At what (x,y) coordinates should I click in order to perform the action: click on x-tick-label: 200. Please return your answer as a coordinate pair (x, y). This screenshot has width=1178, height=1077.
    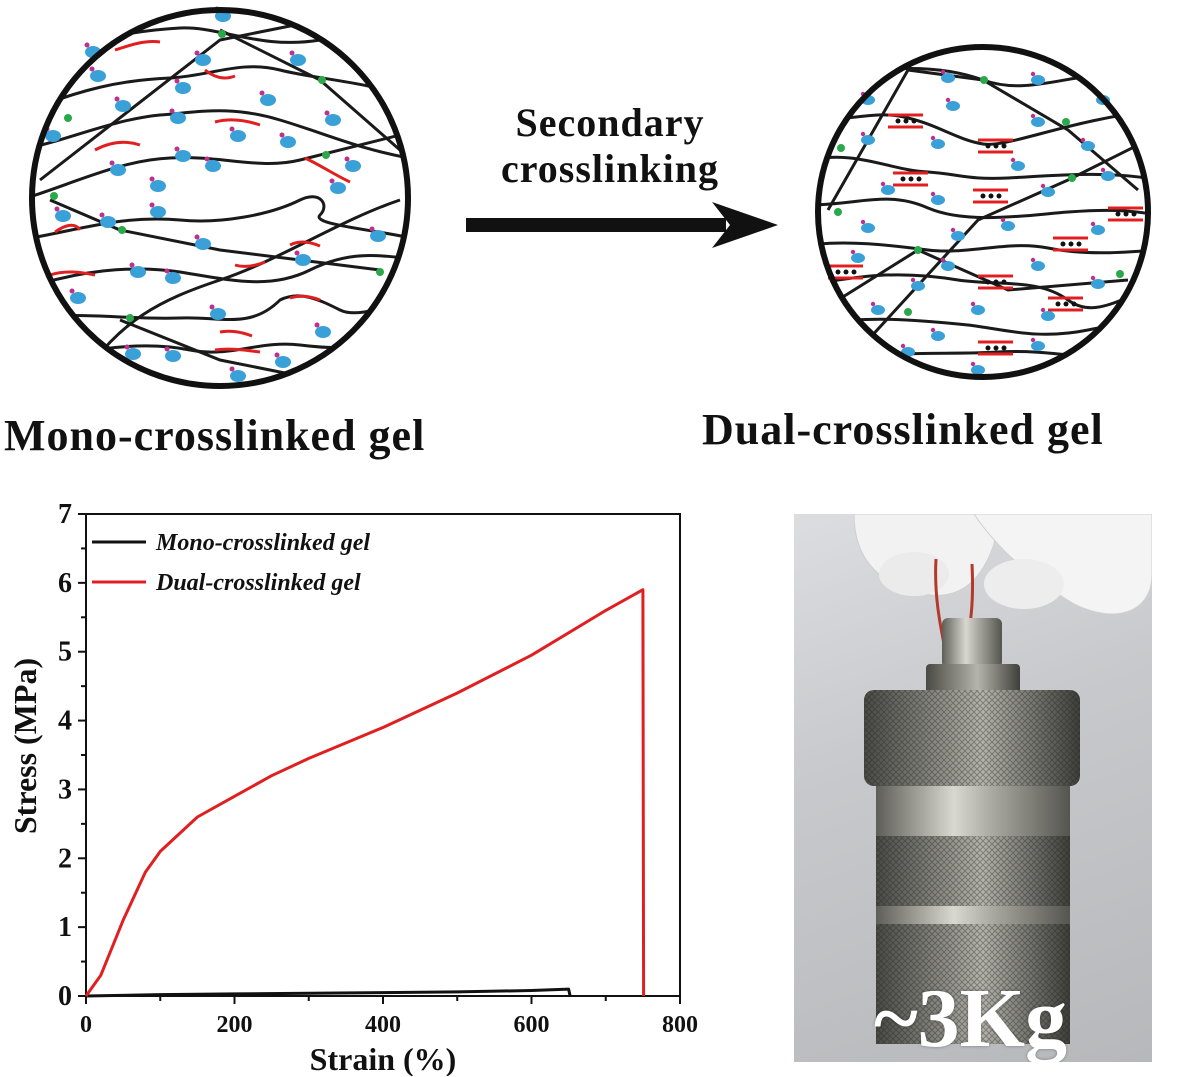
    Looking at the image, I should click on (235, 1025).